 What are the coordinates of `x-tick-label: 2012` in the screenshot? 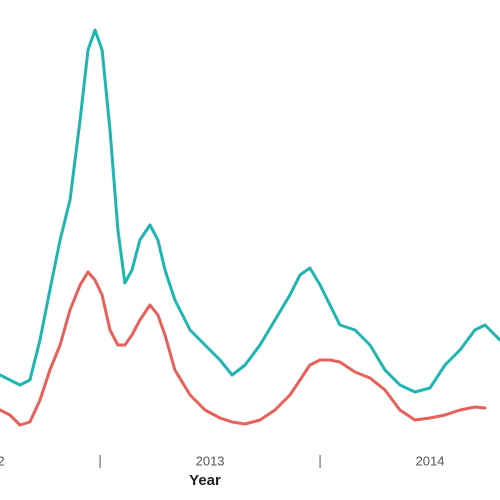 It's located at (2, 460).